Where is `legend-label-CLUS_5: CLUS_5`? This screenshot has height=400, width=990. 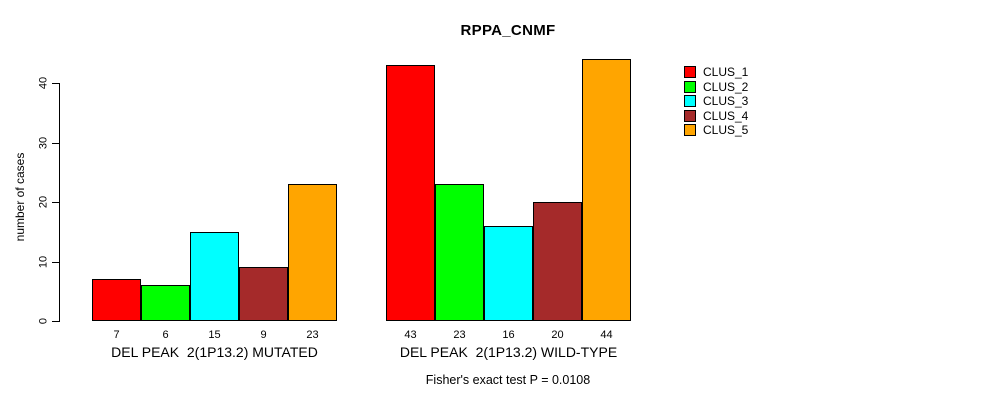 legend-label-CLUS_5: CLUS_5 is located at coordinates (726, 130).